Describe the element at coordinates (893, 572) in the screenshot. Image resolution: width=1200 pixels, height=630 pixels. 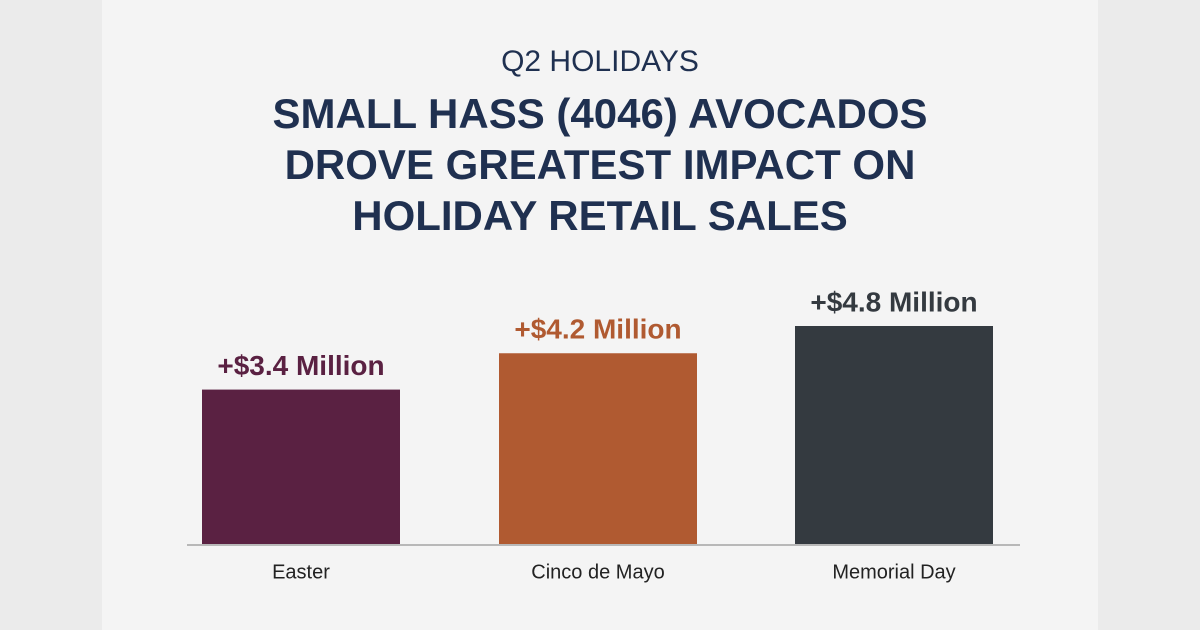
I see `x-tick-label: Memorial Day` at that location.